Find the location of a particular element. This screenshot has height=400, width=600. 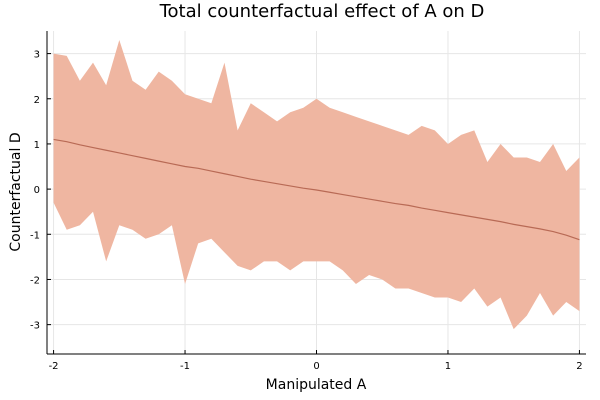

x-tick-label: 2 is located at coordinates (579, 366).